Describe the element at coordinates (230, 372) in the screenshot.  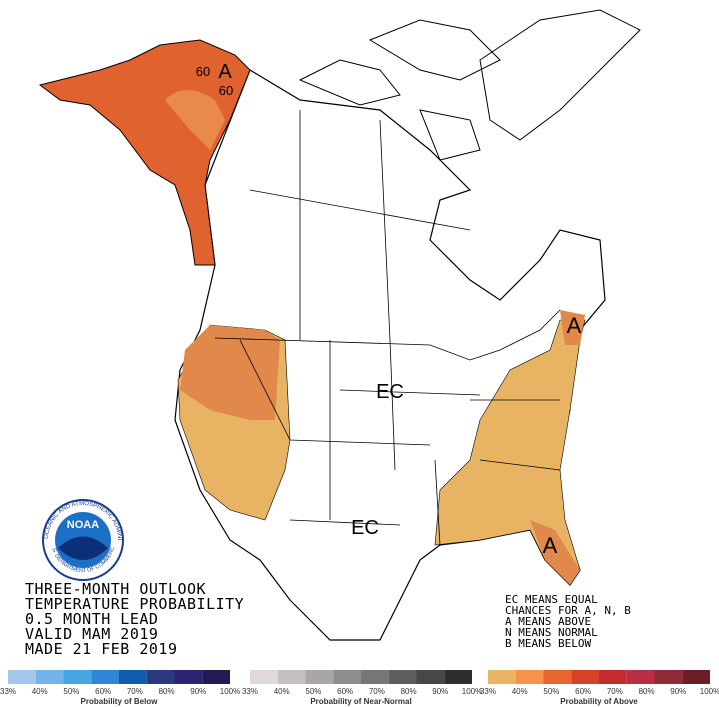
I see `west-above-darker` at that location.